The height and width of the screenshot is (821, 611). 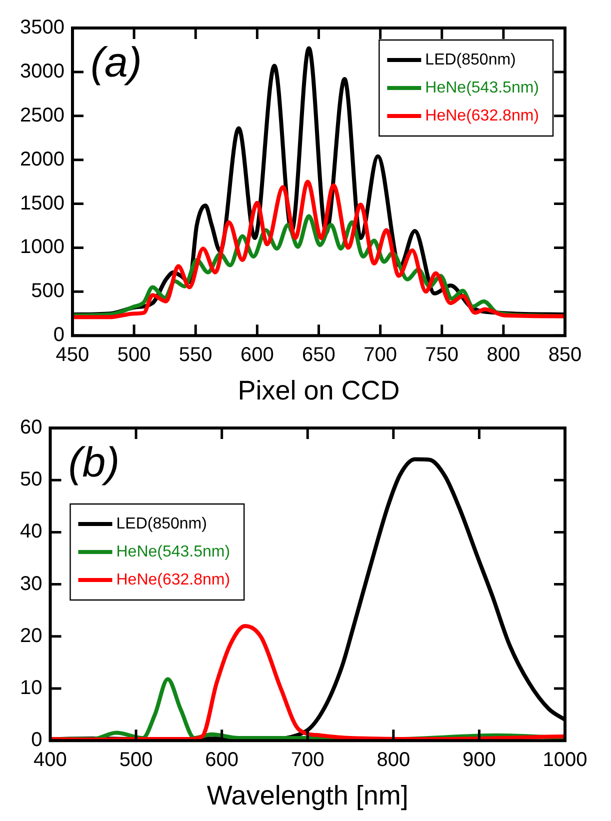 What do you see at coordinates (42, 115) in the screenshot?
I see `y-tick-label: 2500` at bounding box center [42, 115].